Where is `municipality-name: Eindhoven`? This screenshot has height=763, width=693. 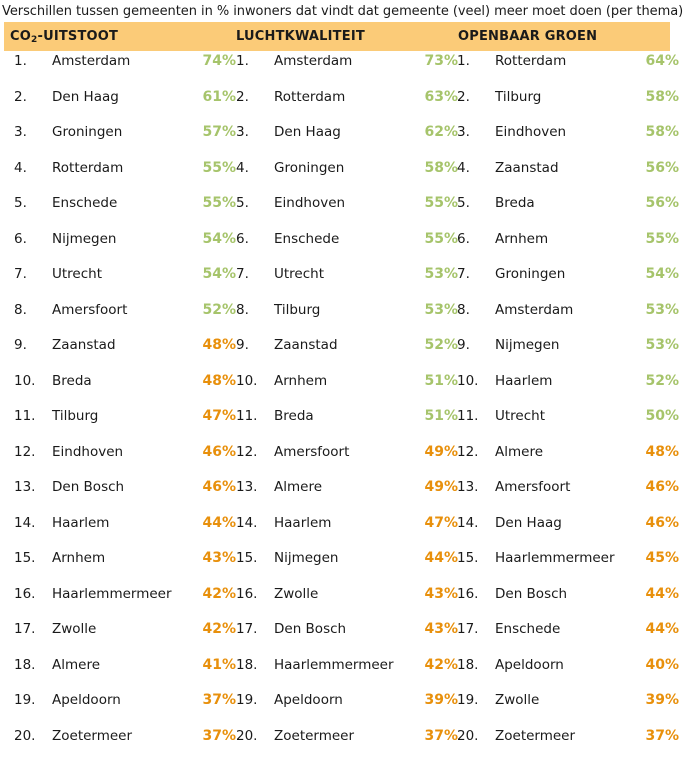
municipality-name: Eindhoven is located at coordinates (309, 203).